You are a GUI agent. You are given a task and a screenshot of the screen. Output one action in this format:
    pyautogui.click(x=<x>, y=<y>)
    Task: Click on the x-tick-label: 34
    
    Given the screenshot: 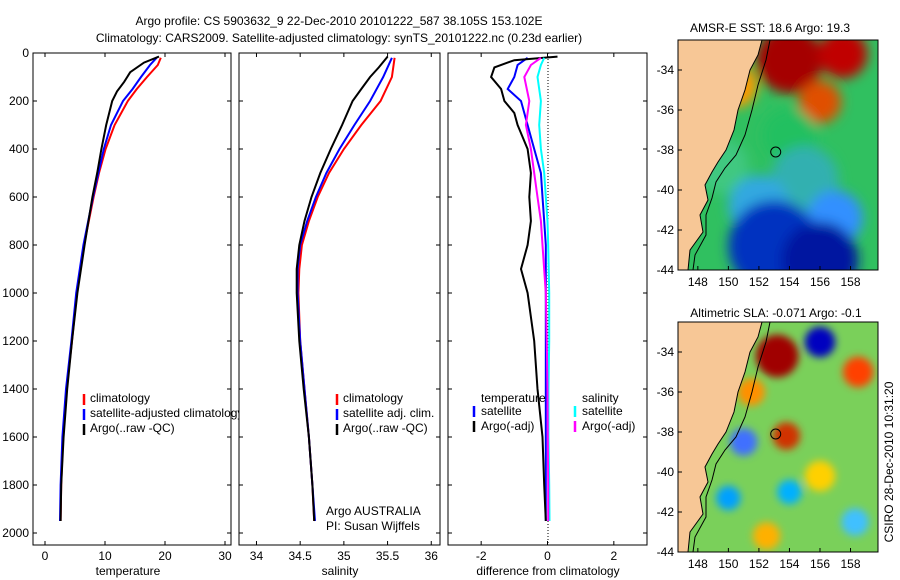 What is the action you would take?
    pyautogui.click(x=257, y=556)
    